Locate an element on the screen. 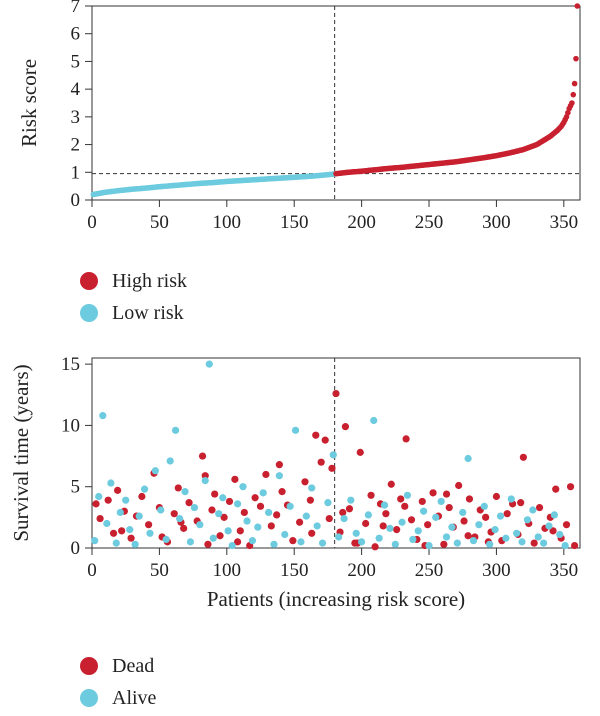 The height and width of the screenshot is (716, 600). y-tick-label: 3 is located at coordinates (76, 117).